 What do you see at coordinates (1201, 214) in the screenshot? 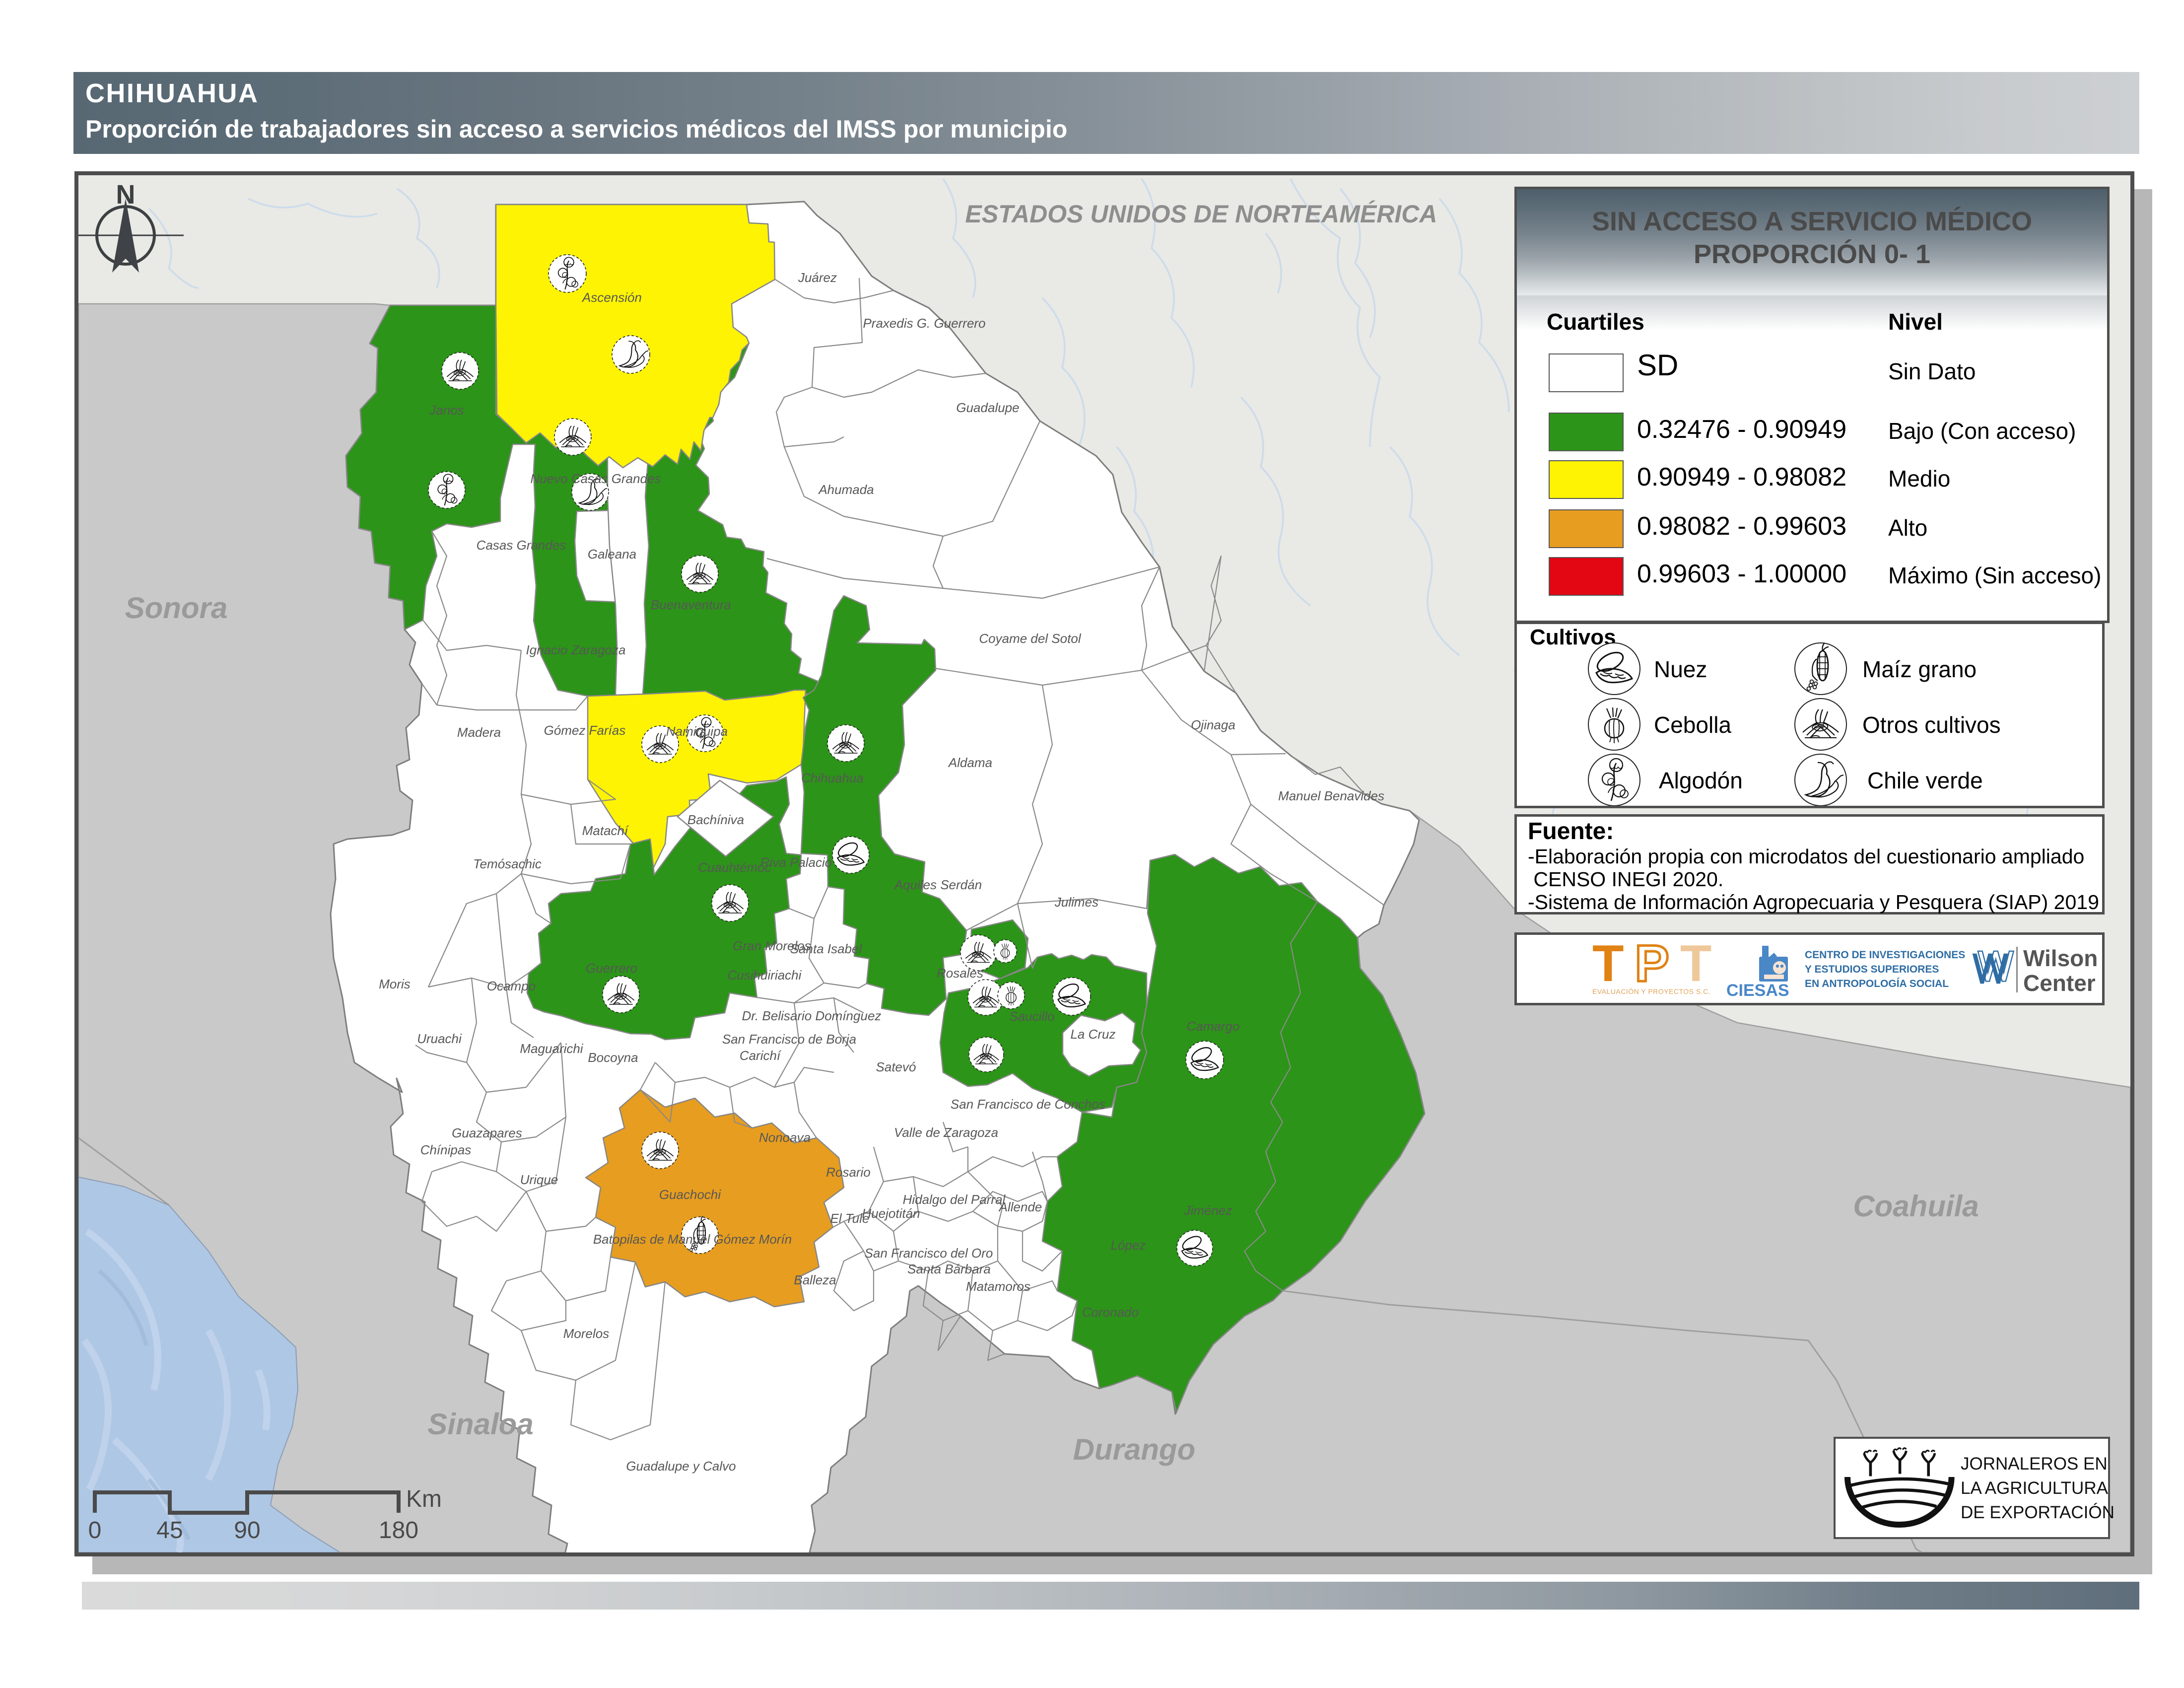
I see `svg-text: ESTADOS UNIDOS DE NORTEAMÉRICA` at bounding box center [1201, 214].